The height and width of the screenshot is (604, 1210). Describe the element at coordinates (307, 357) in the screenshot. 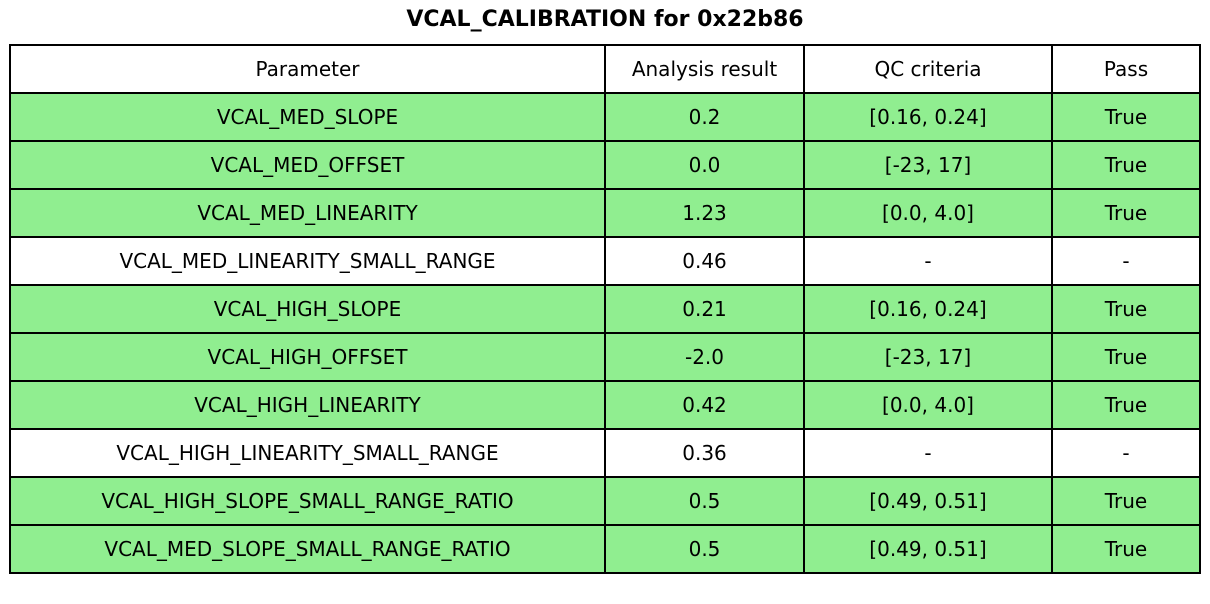

I see `cell-parameter: VCAL_HIGH_OFFSET` at that location.